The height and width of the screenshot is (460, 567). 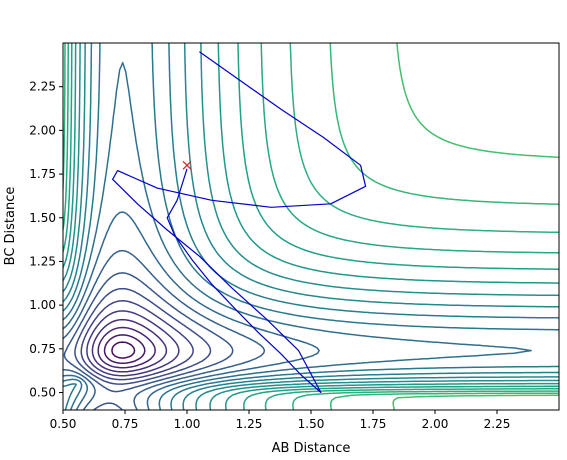 I want to click on x-tick-label: 1.75, so click(x=373, y=424).